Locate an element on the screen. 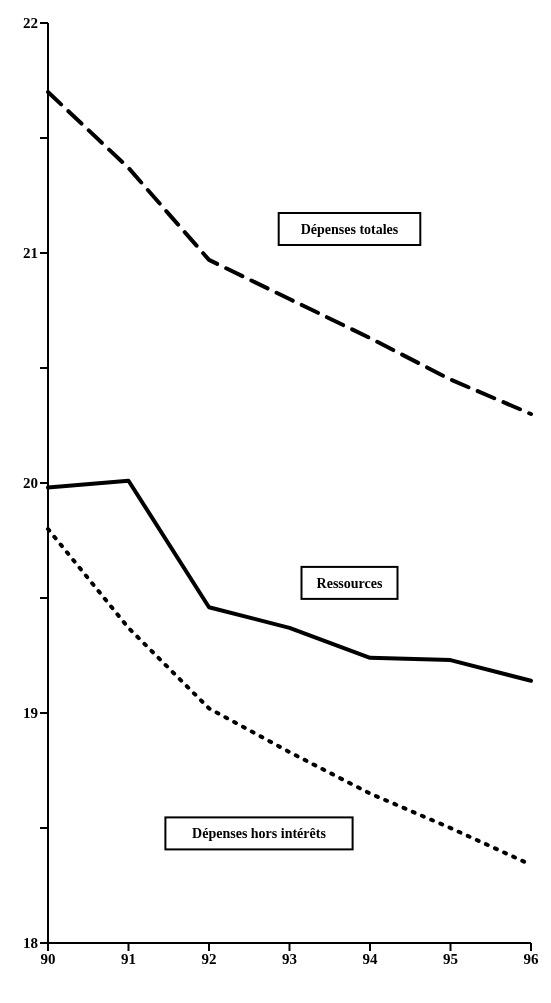 Image resolution: width=551 pixels, height=1003 pixels. x-tick-label: 95 is located at coordinates (450, 958).